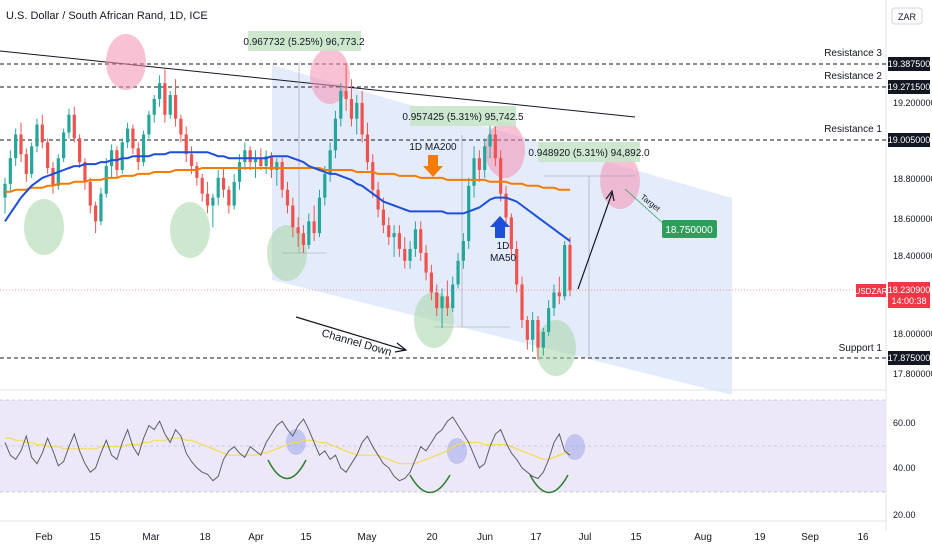  I want to click on measure-label-1: 0.967732 (5.25%) 96,773.2, so click(304, 41).